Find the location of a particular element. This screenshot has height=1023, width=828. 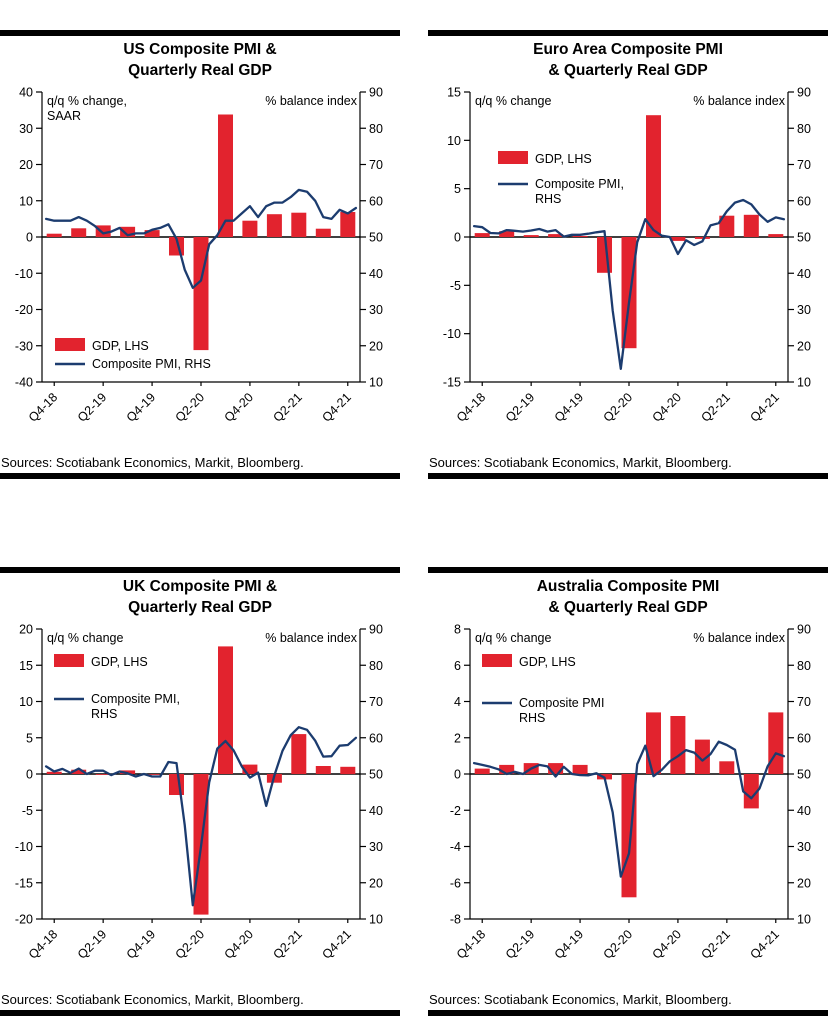

svg-text: 2 is located at coordinates (457, 738).